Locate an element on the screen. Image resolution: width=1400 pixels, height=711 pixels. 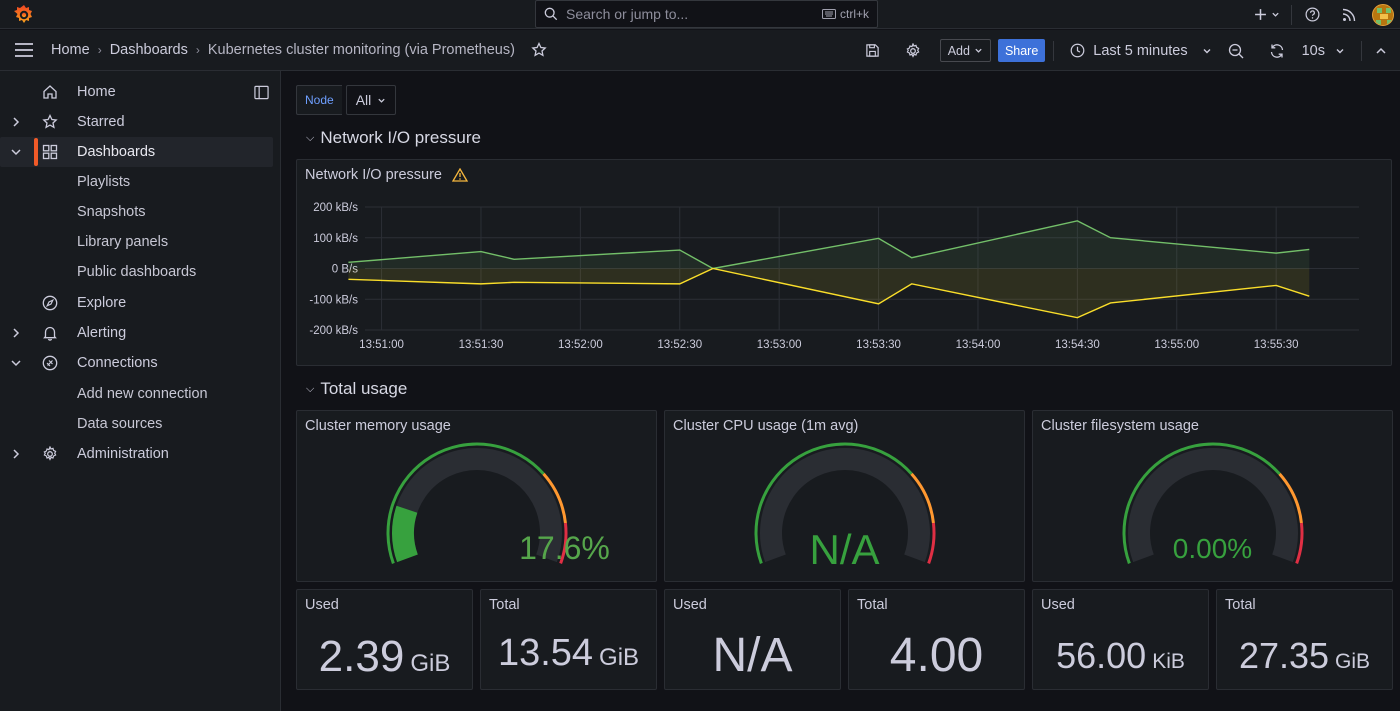
sidebar-item-library-panels: Library panels is located at coordinates (136, 242).